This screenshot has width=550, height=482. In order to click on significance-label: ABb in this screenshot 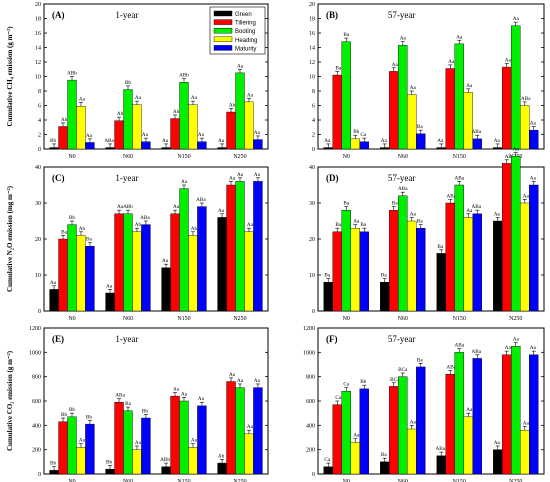, I will do `click(72, 74)`.